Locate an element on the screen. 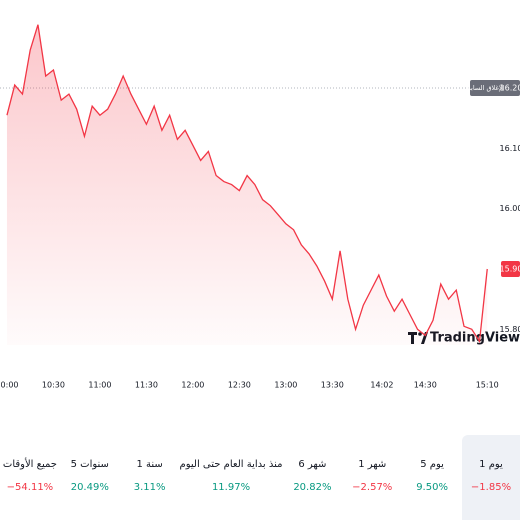 The width and height of the screenshot is (520, 520). period-tab: 1 شهر −2.57% is located at coordinates (372, 477).